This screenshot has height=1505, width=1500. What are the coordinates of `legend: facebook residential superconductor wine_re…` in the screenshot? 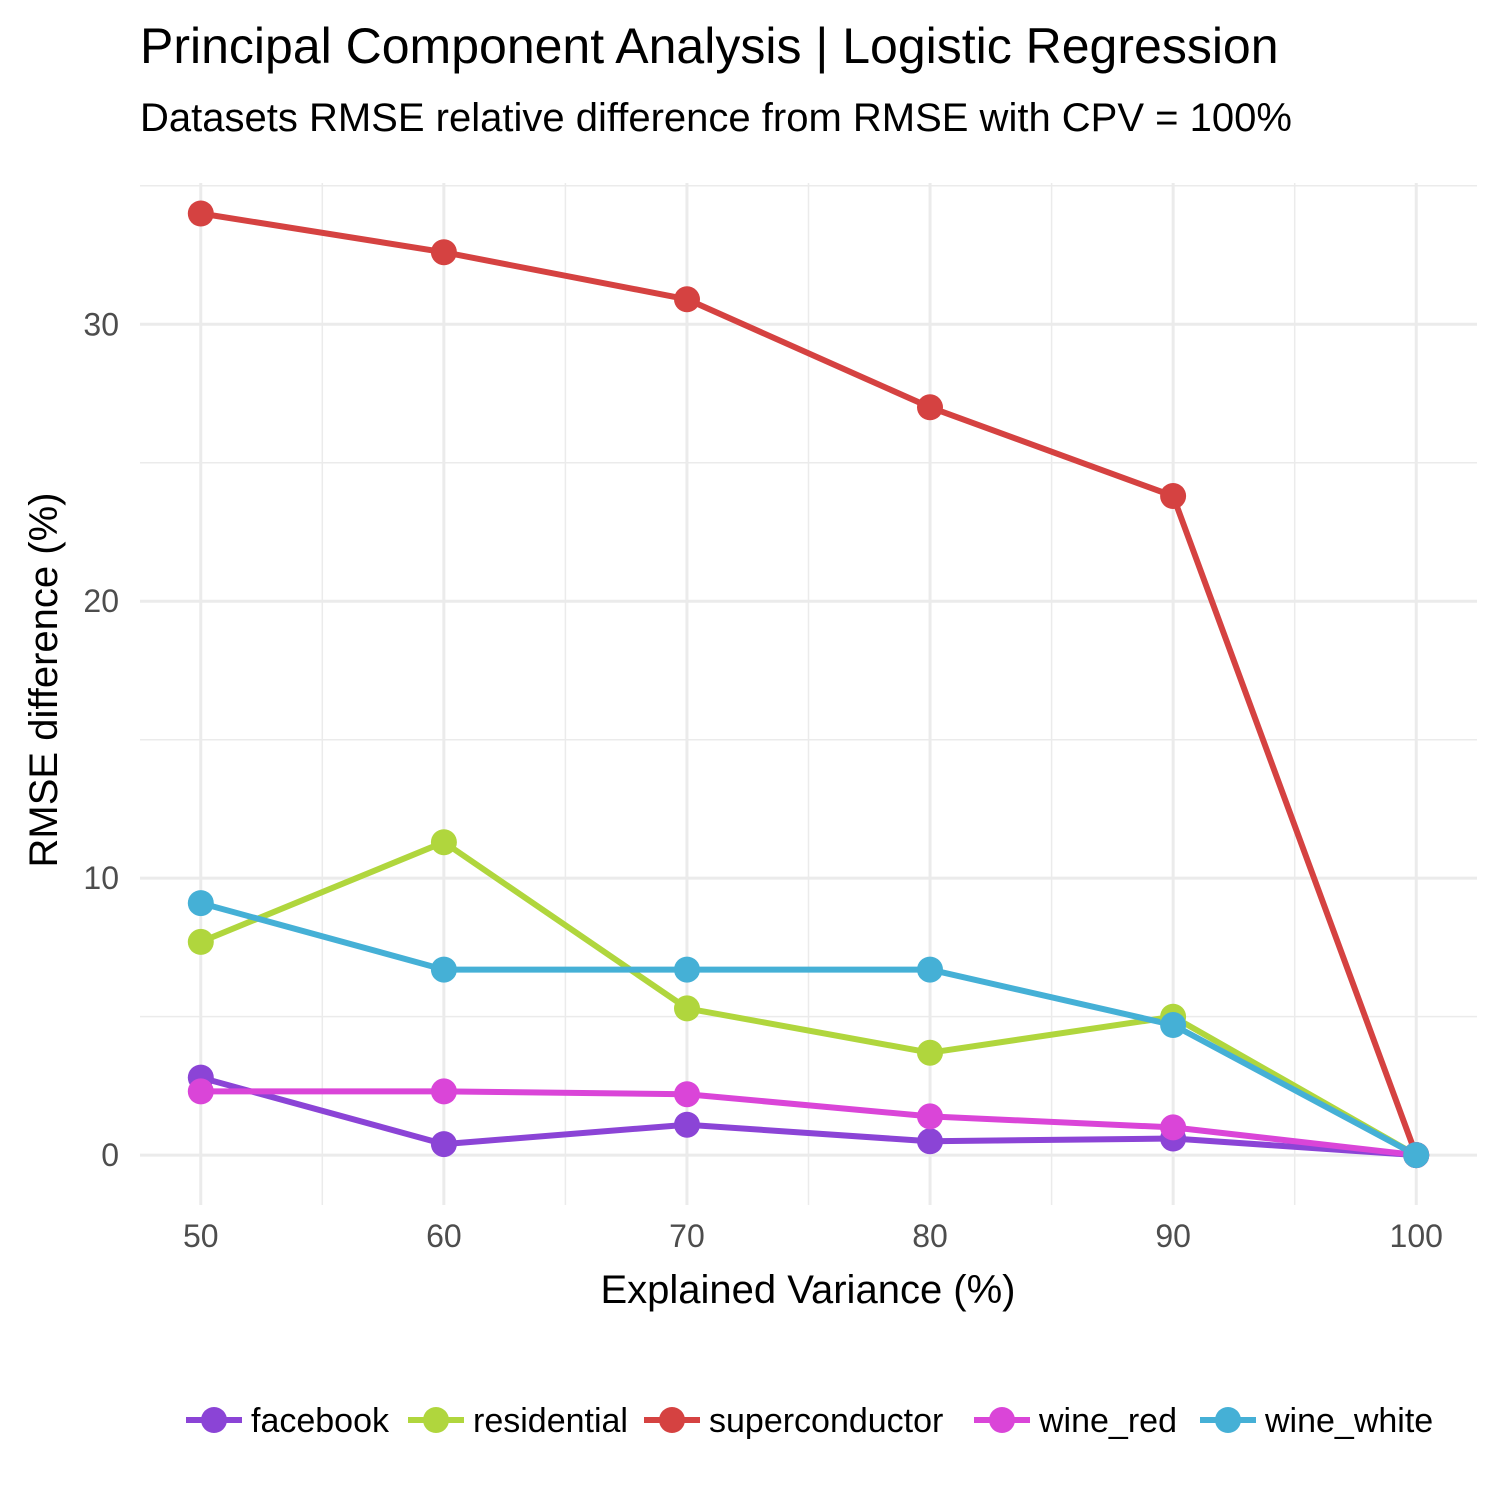 It's located at (809, 1421).